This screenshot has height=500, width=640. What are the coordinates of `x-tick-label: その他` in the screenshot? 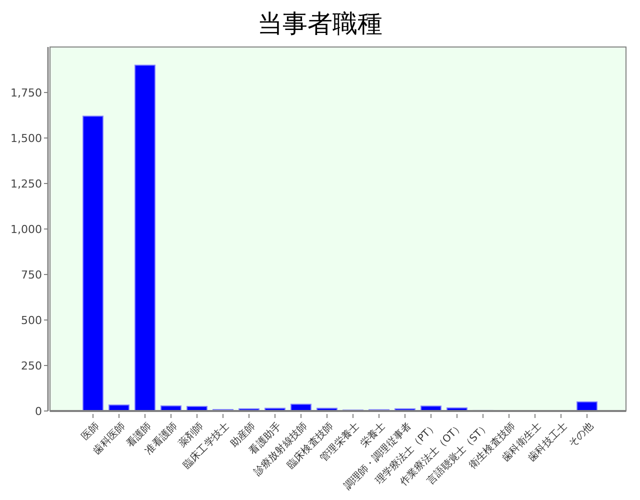 It's located at (581, 435).